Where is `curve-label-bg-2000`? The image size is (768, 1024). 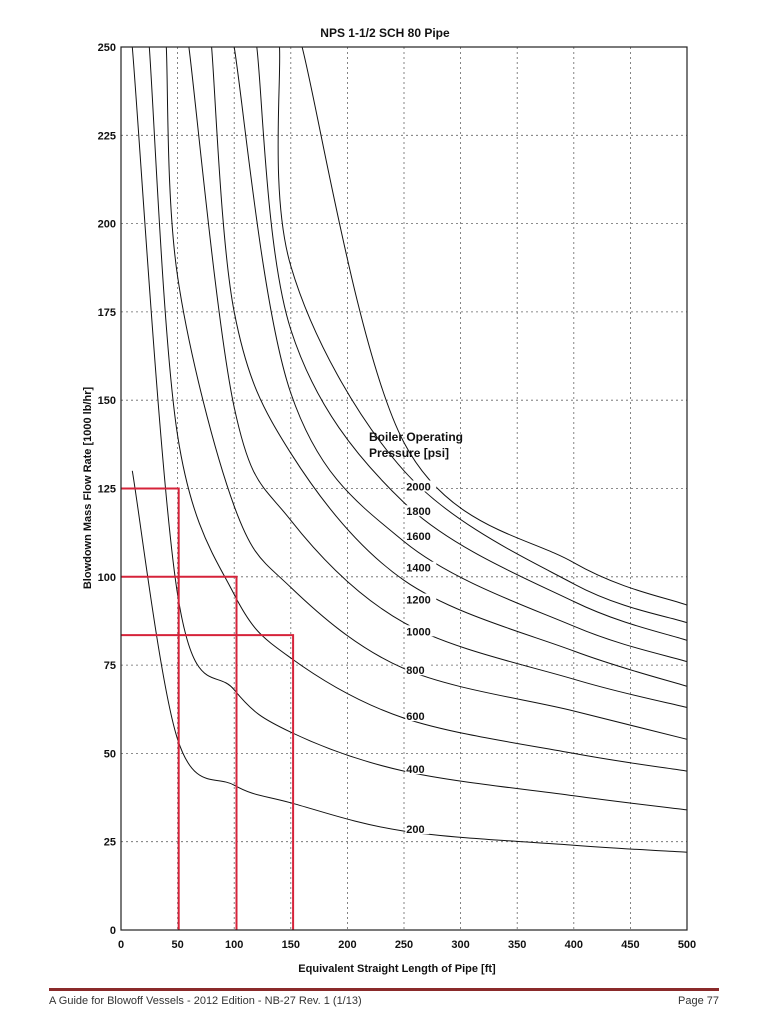
curve-label-bg-2000 is located at coordinates (421, 486).